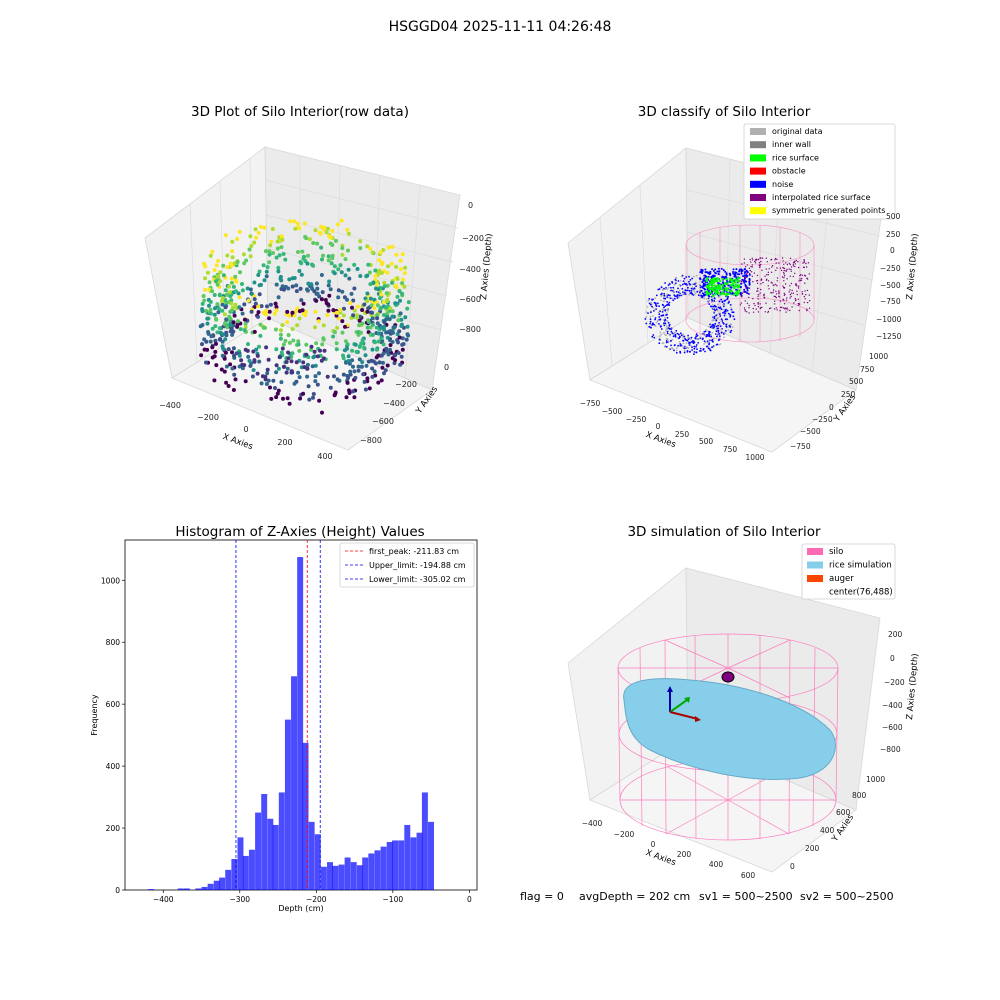 Image resolution: width=1000 pixels, height=1000 pixels. What do you see at coordinates (800, 446) in the screenshot?
I see `cls-y-tick: −750` at bounding box center [800, 446].